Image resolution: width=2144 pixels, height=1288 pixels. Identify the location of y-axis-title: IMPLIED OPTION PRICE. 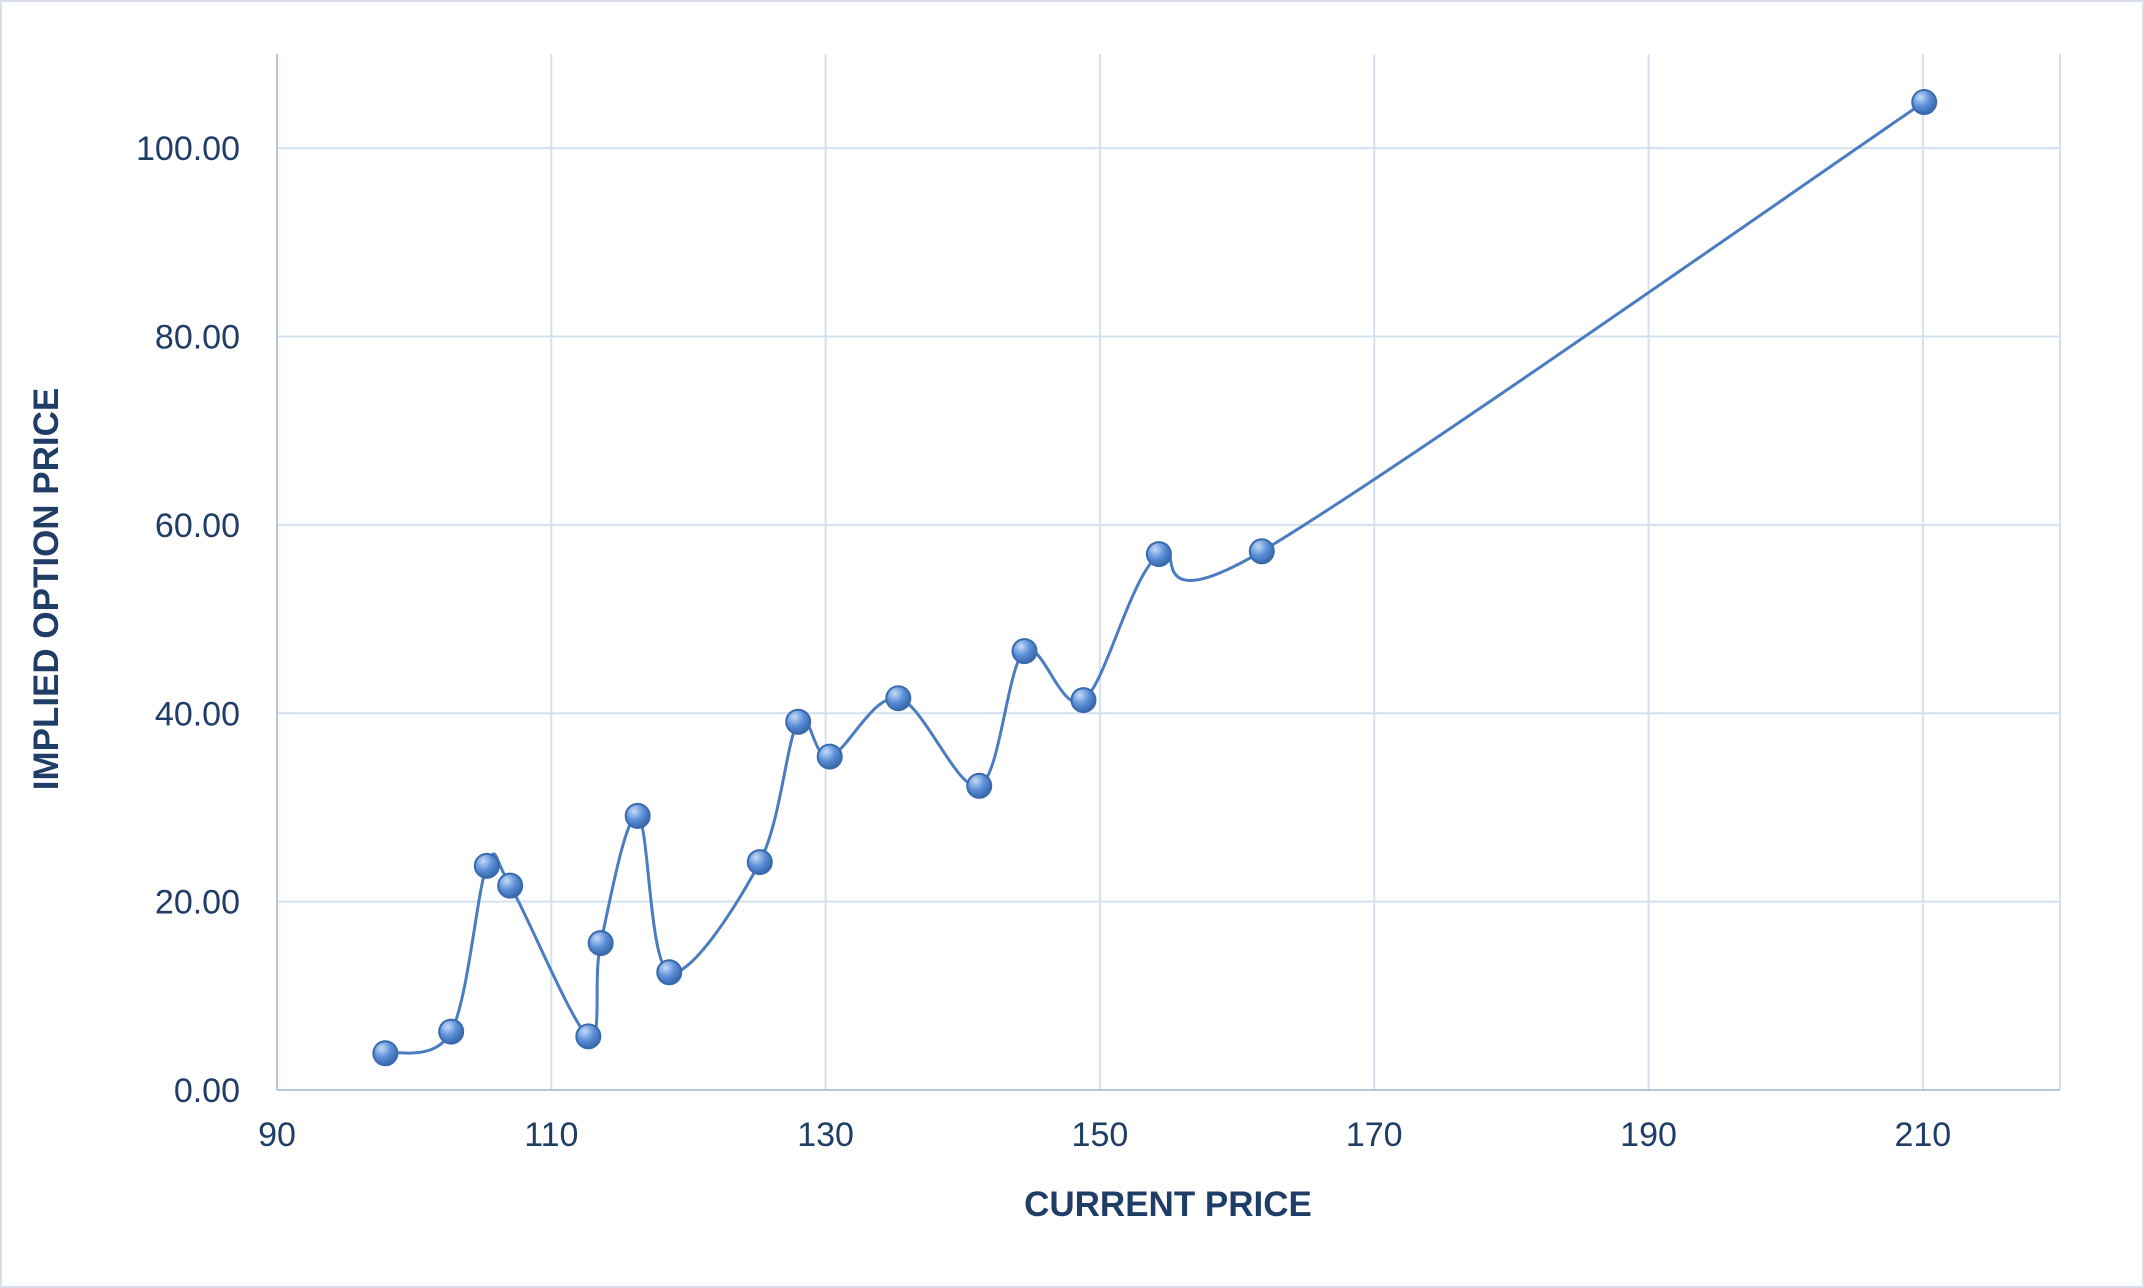
(46, 589).